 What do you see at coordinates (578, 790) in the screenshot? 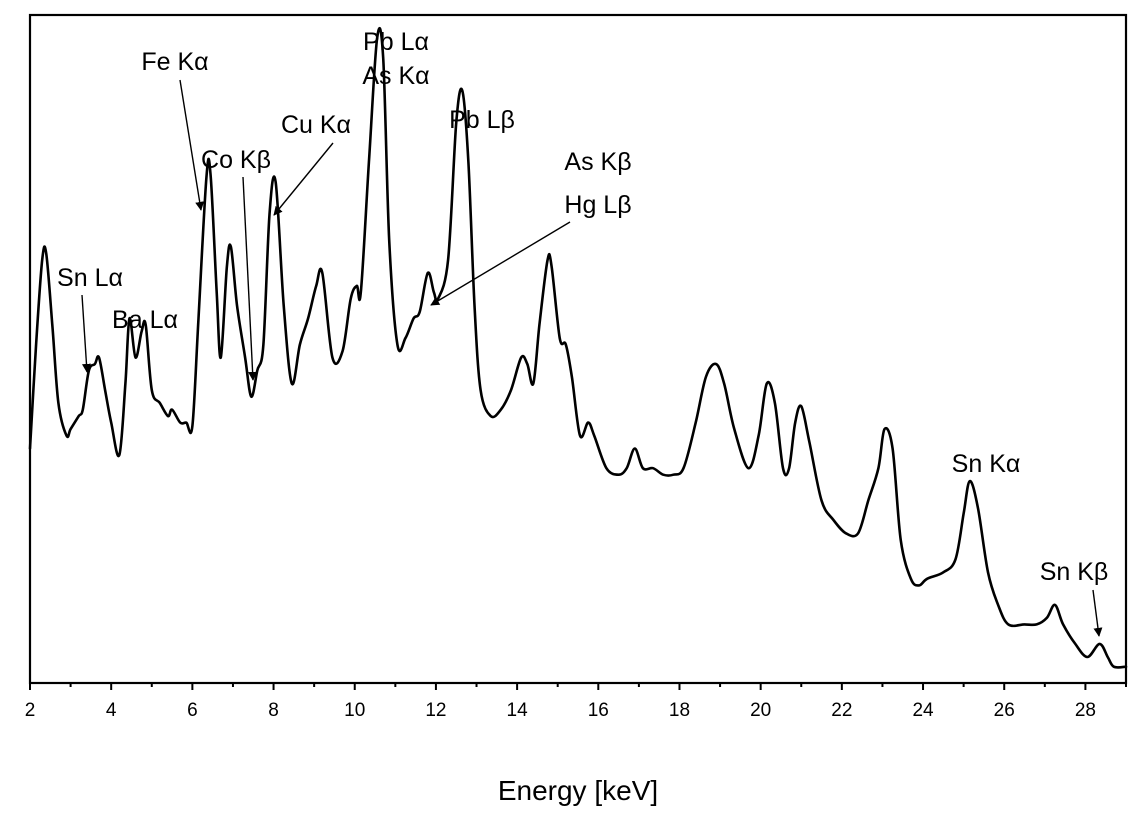
I see `x-axis-title: Energy [keV]` at bounding box center [578, 790].